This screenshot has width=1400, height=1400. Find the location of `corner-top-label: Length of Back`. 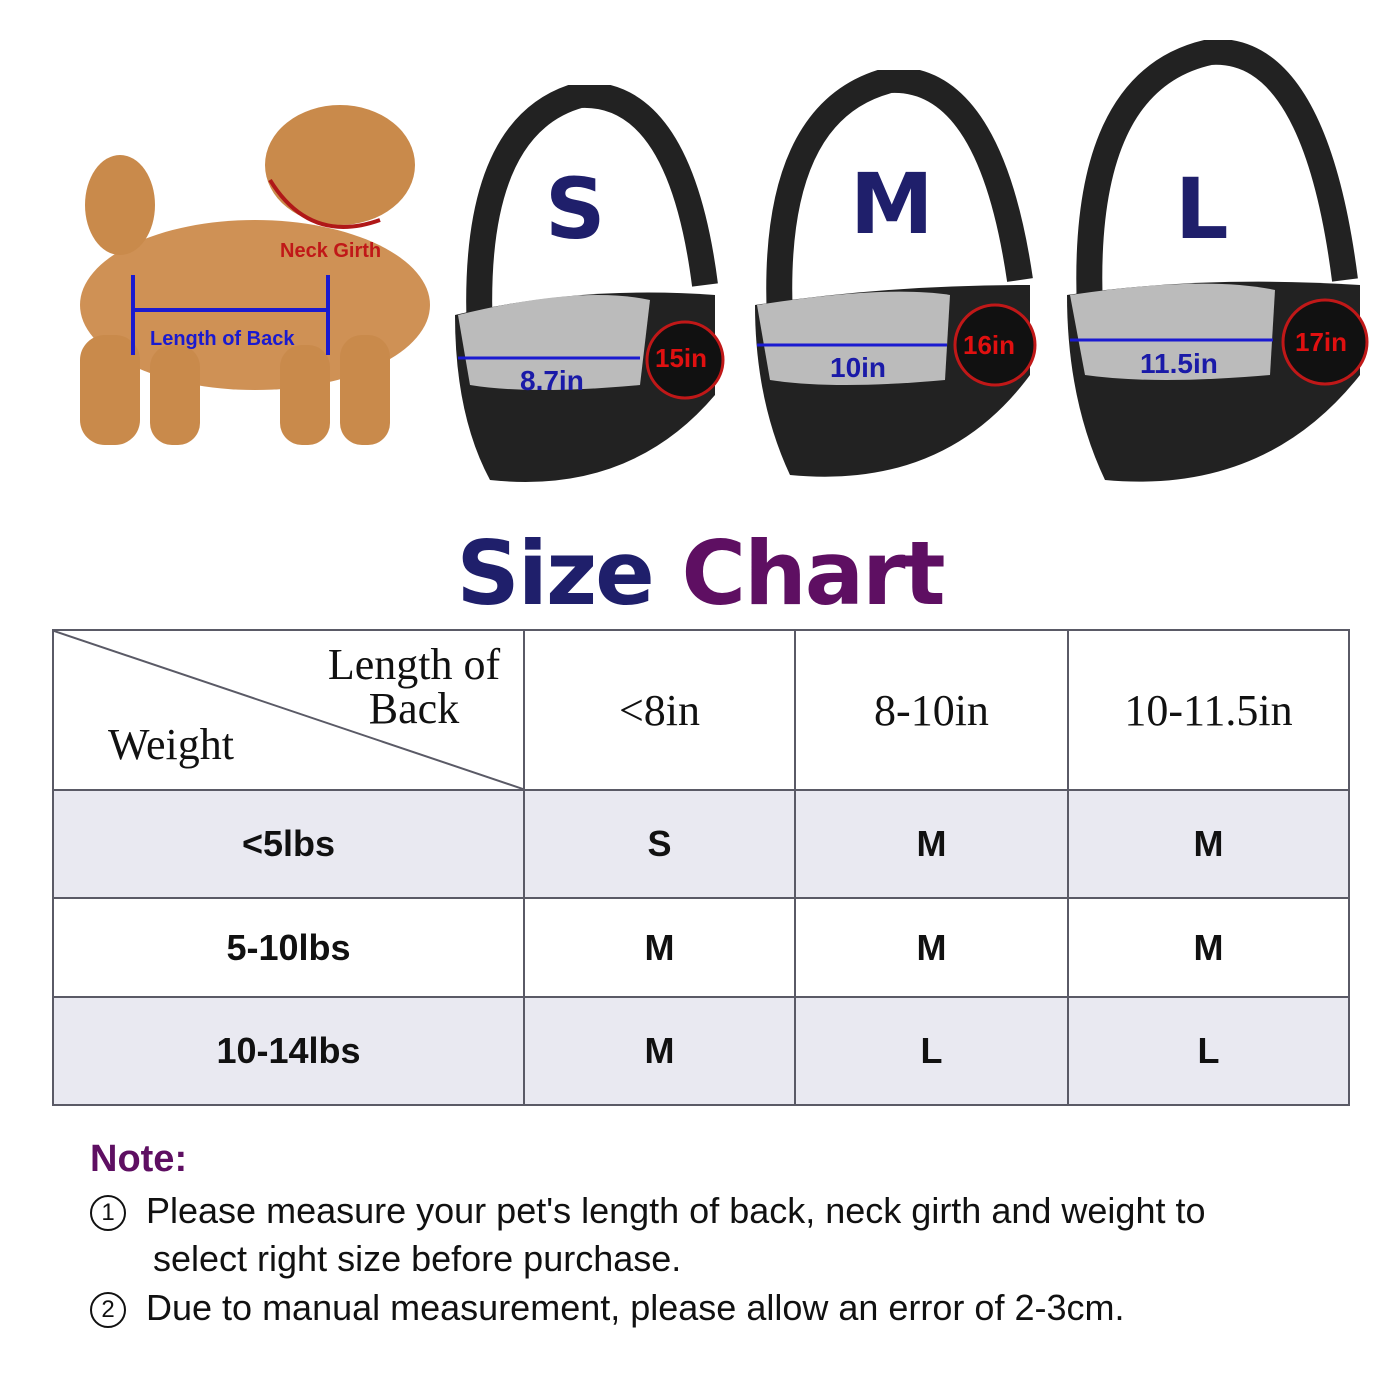

corner-top-label: Length of Back is located at coordinates (414, 686).